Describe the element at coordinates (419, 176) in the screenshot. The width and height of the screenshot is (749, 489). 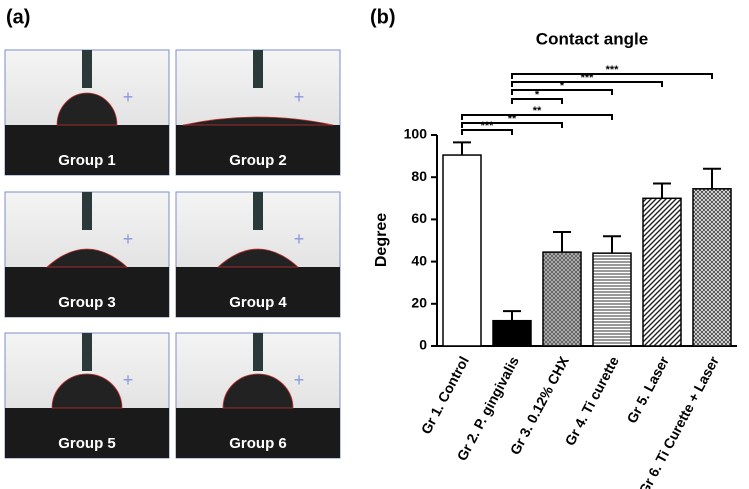
I see `y-tick-label: 80` at that location.